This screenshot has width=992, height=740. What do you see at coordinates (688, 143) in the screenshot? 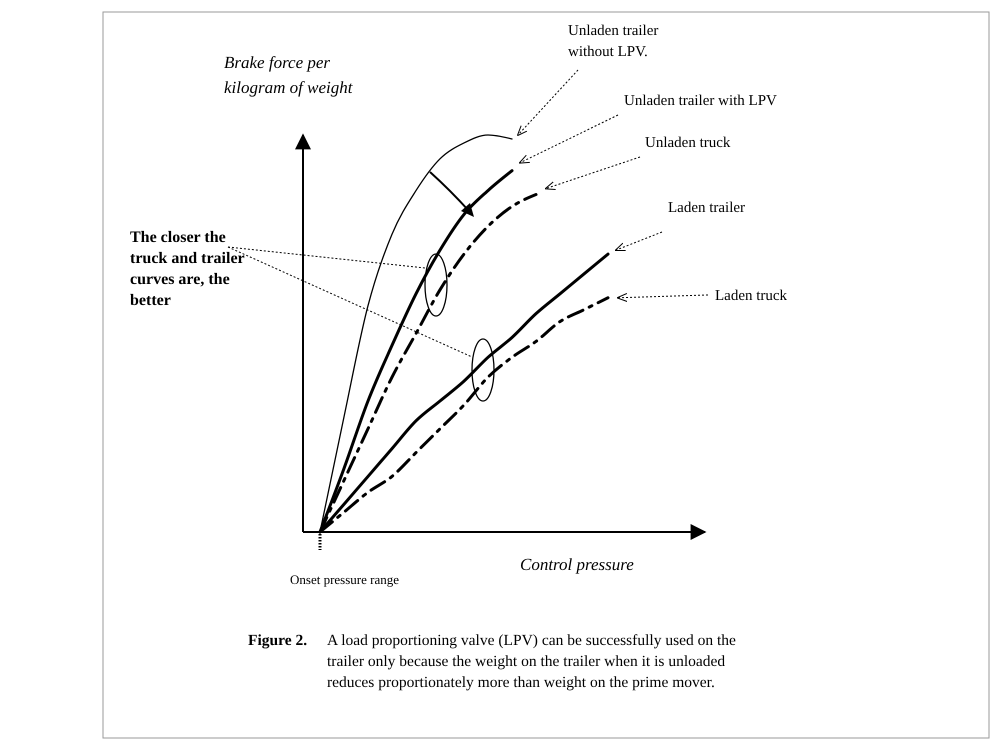
I see `text: Unladen truck` at bounding box center [688, 143].